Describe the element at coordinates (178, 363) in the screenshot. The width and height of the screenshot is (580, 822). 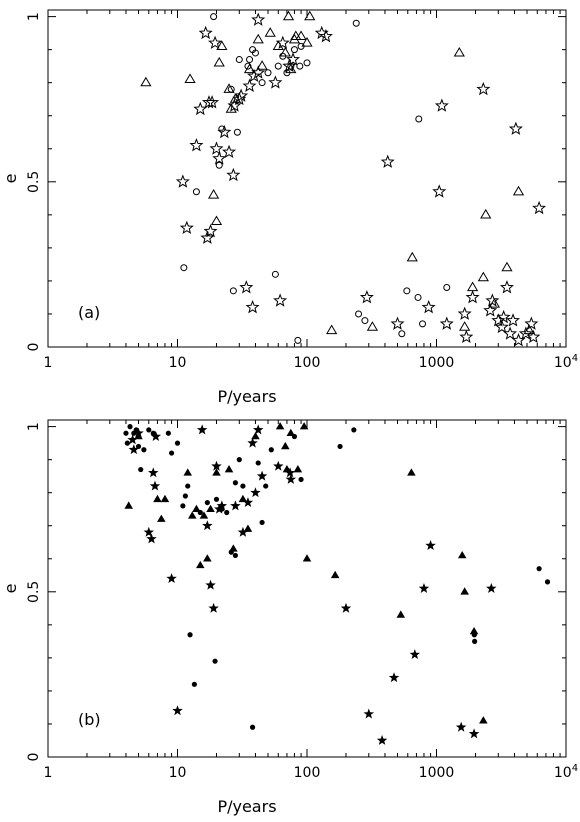
I see `x-tick-label: 10` at that location.